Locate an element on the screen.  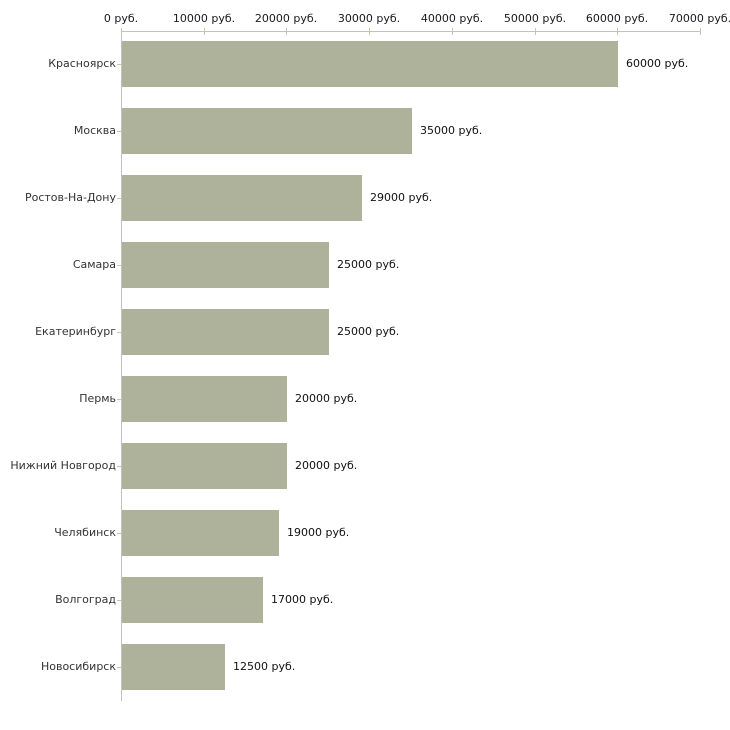
x-axis-tick-label: 0 руб. is located at coordinates (121, 18).